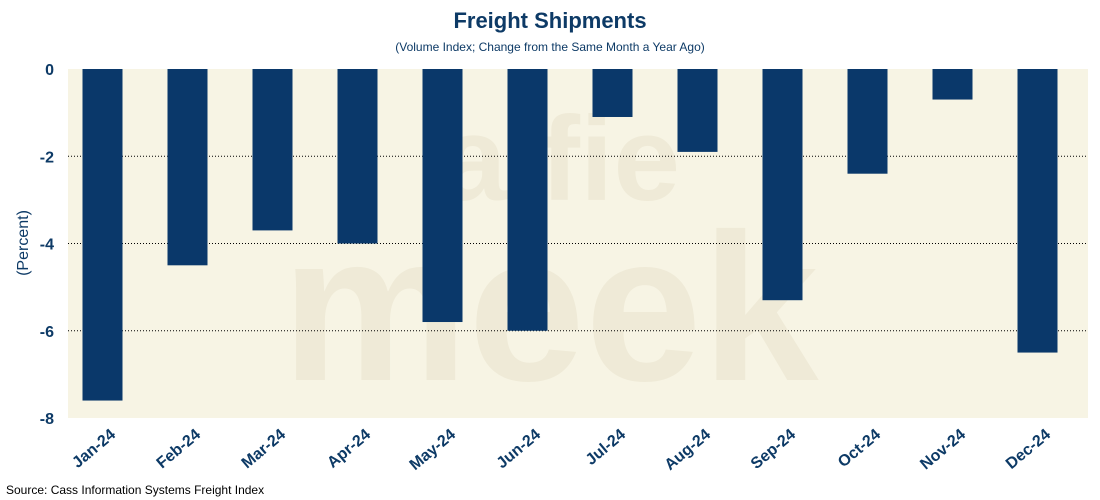 The height and width of the screenshot is (500, 1100). I want to click on y-tick-label: -6, so click(47, 332).